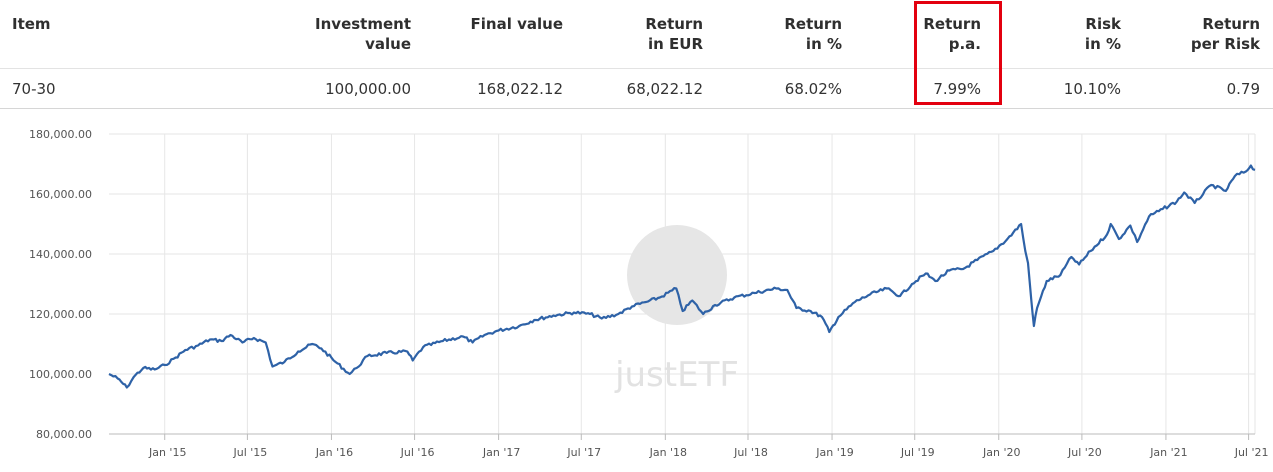  Describe the element at coordinates (1092, 89) in the screenshot. I see `cell-risk-pct: 10.10%` at that location.